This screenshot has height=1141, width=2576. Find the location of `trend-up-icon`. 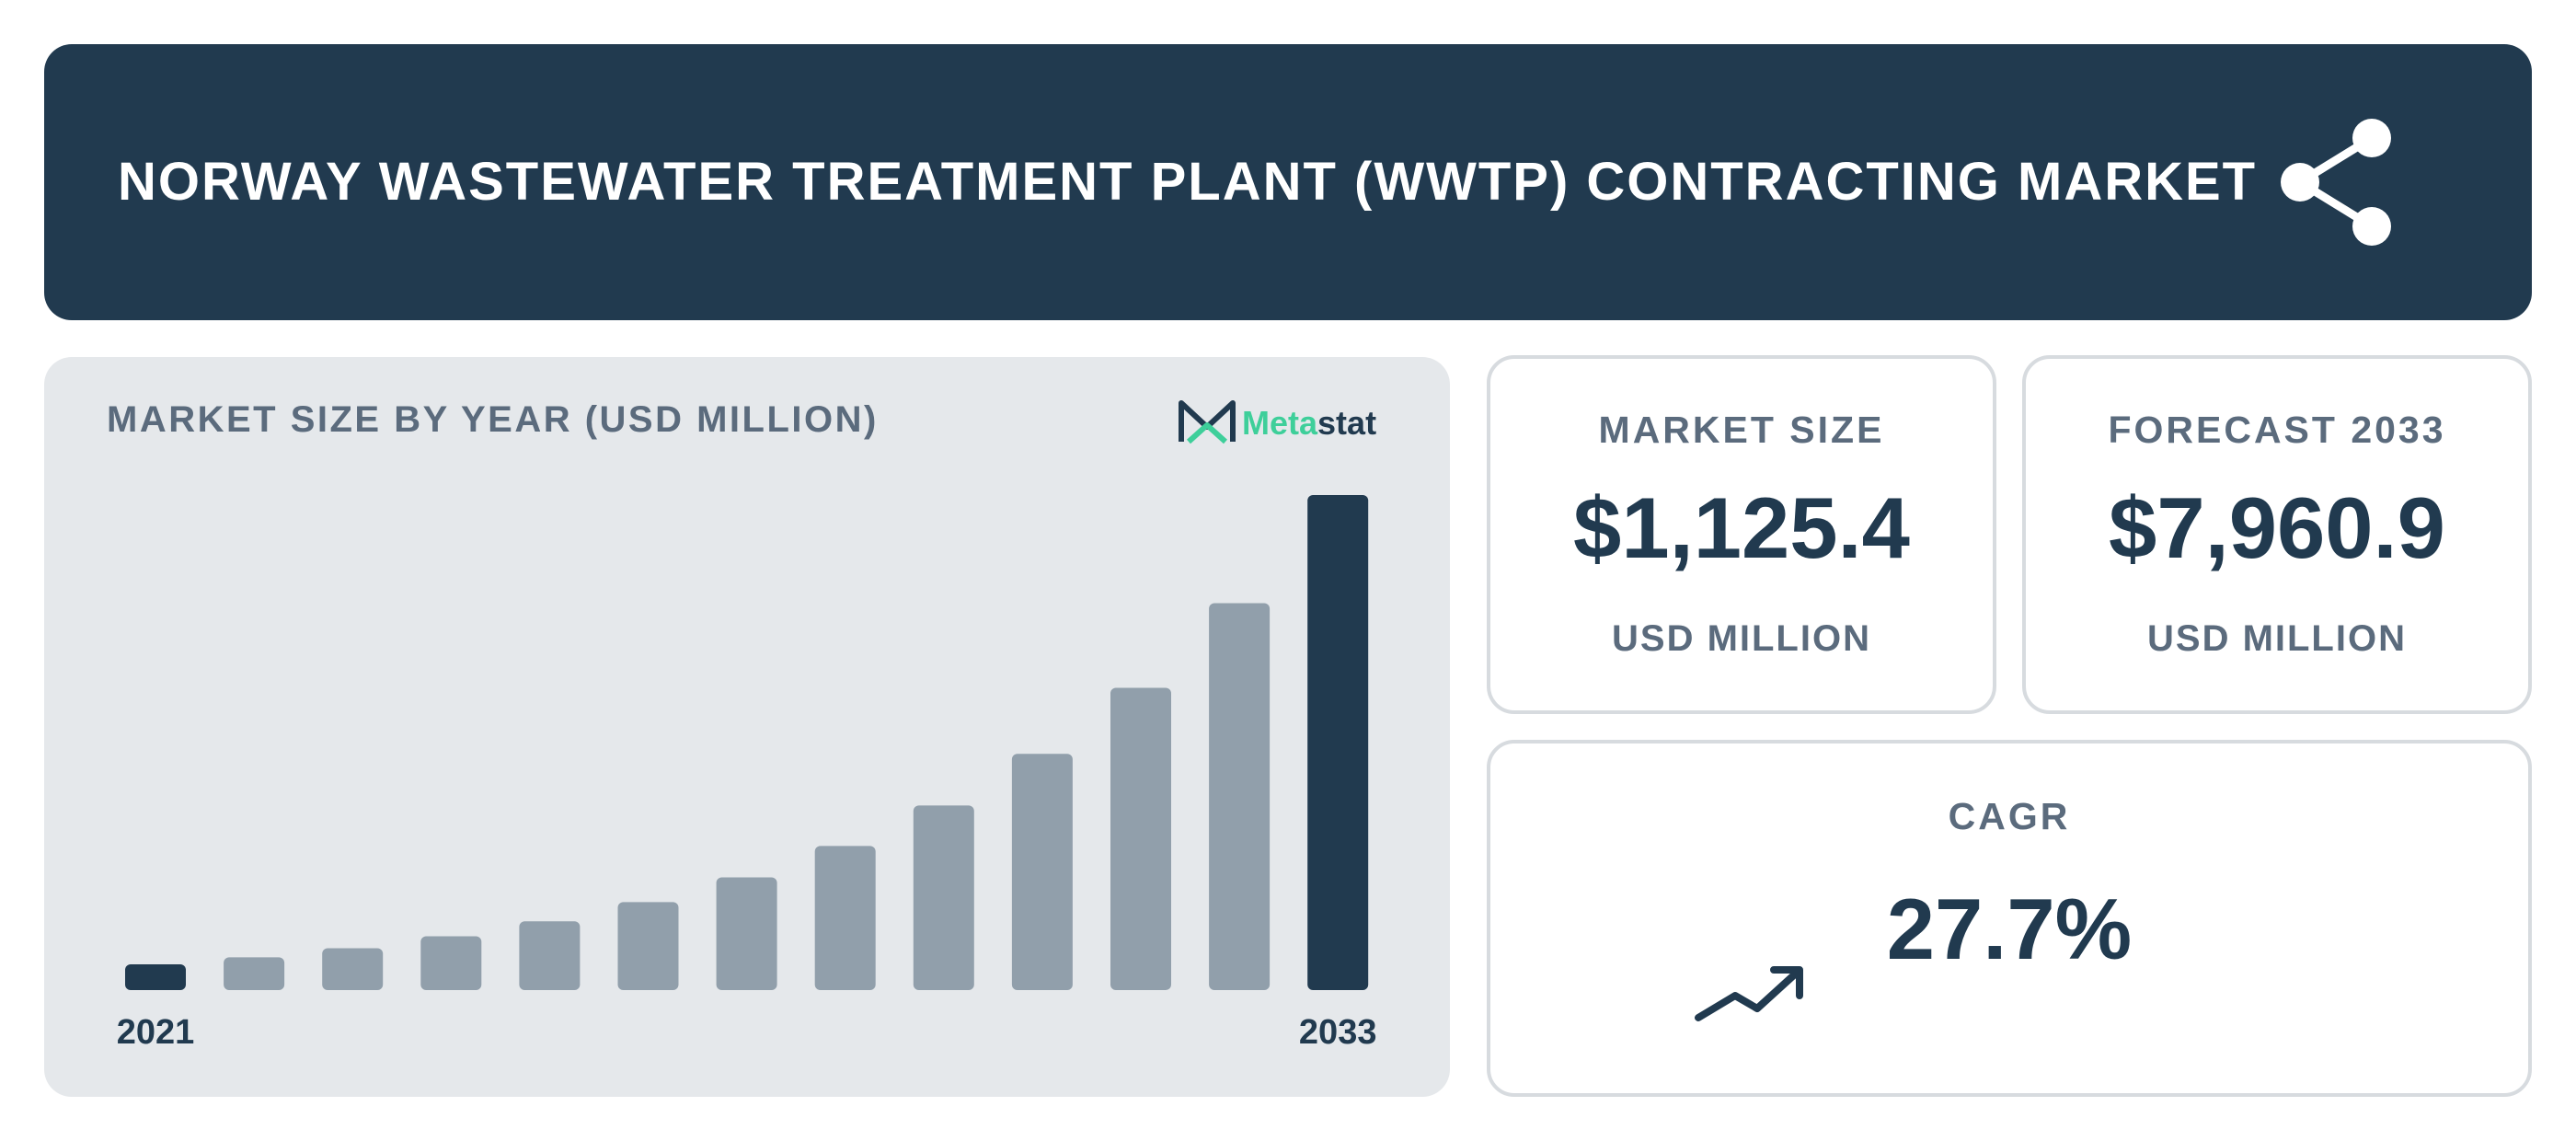

trend-up-icon is located at coordinates (1749, 994).